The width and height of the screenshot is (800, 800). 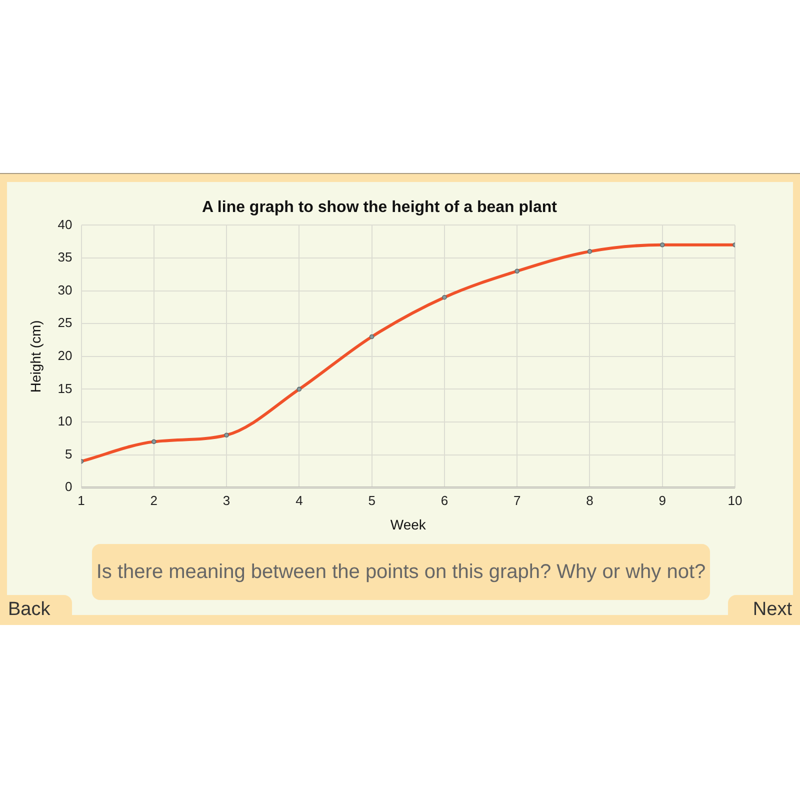 What do you see at coordinates (444, 500) in the screenshot?
I see `x-tick-label: 6` at bounding box center [444, 500].